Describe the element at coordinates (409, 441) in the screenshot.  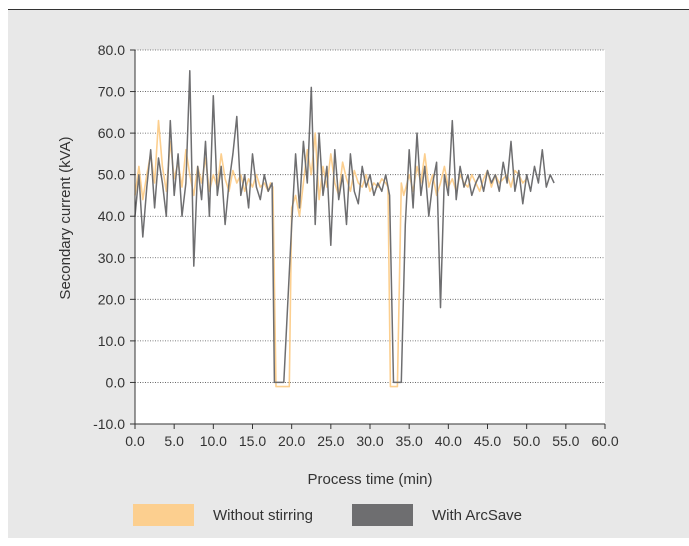
I see `x-tick-label: 35.0` at that location.